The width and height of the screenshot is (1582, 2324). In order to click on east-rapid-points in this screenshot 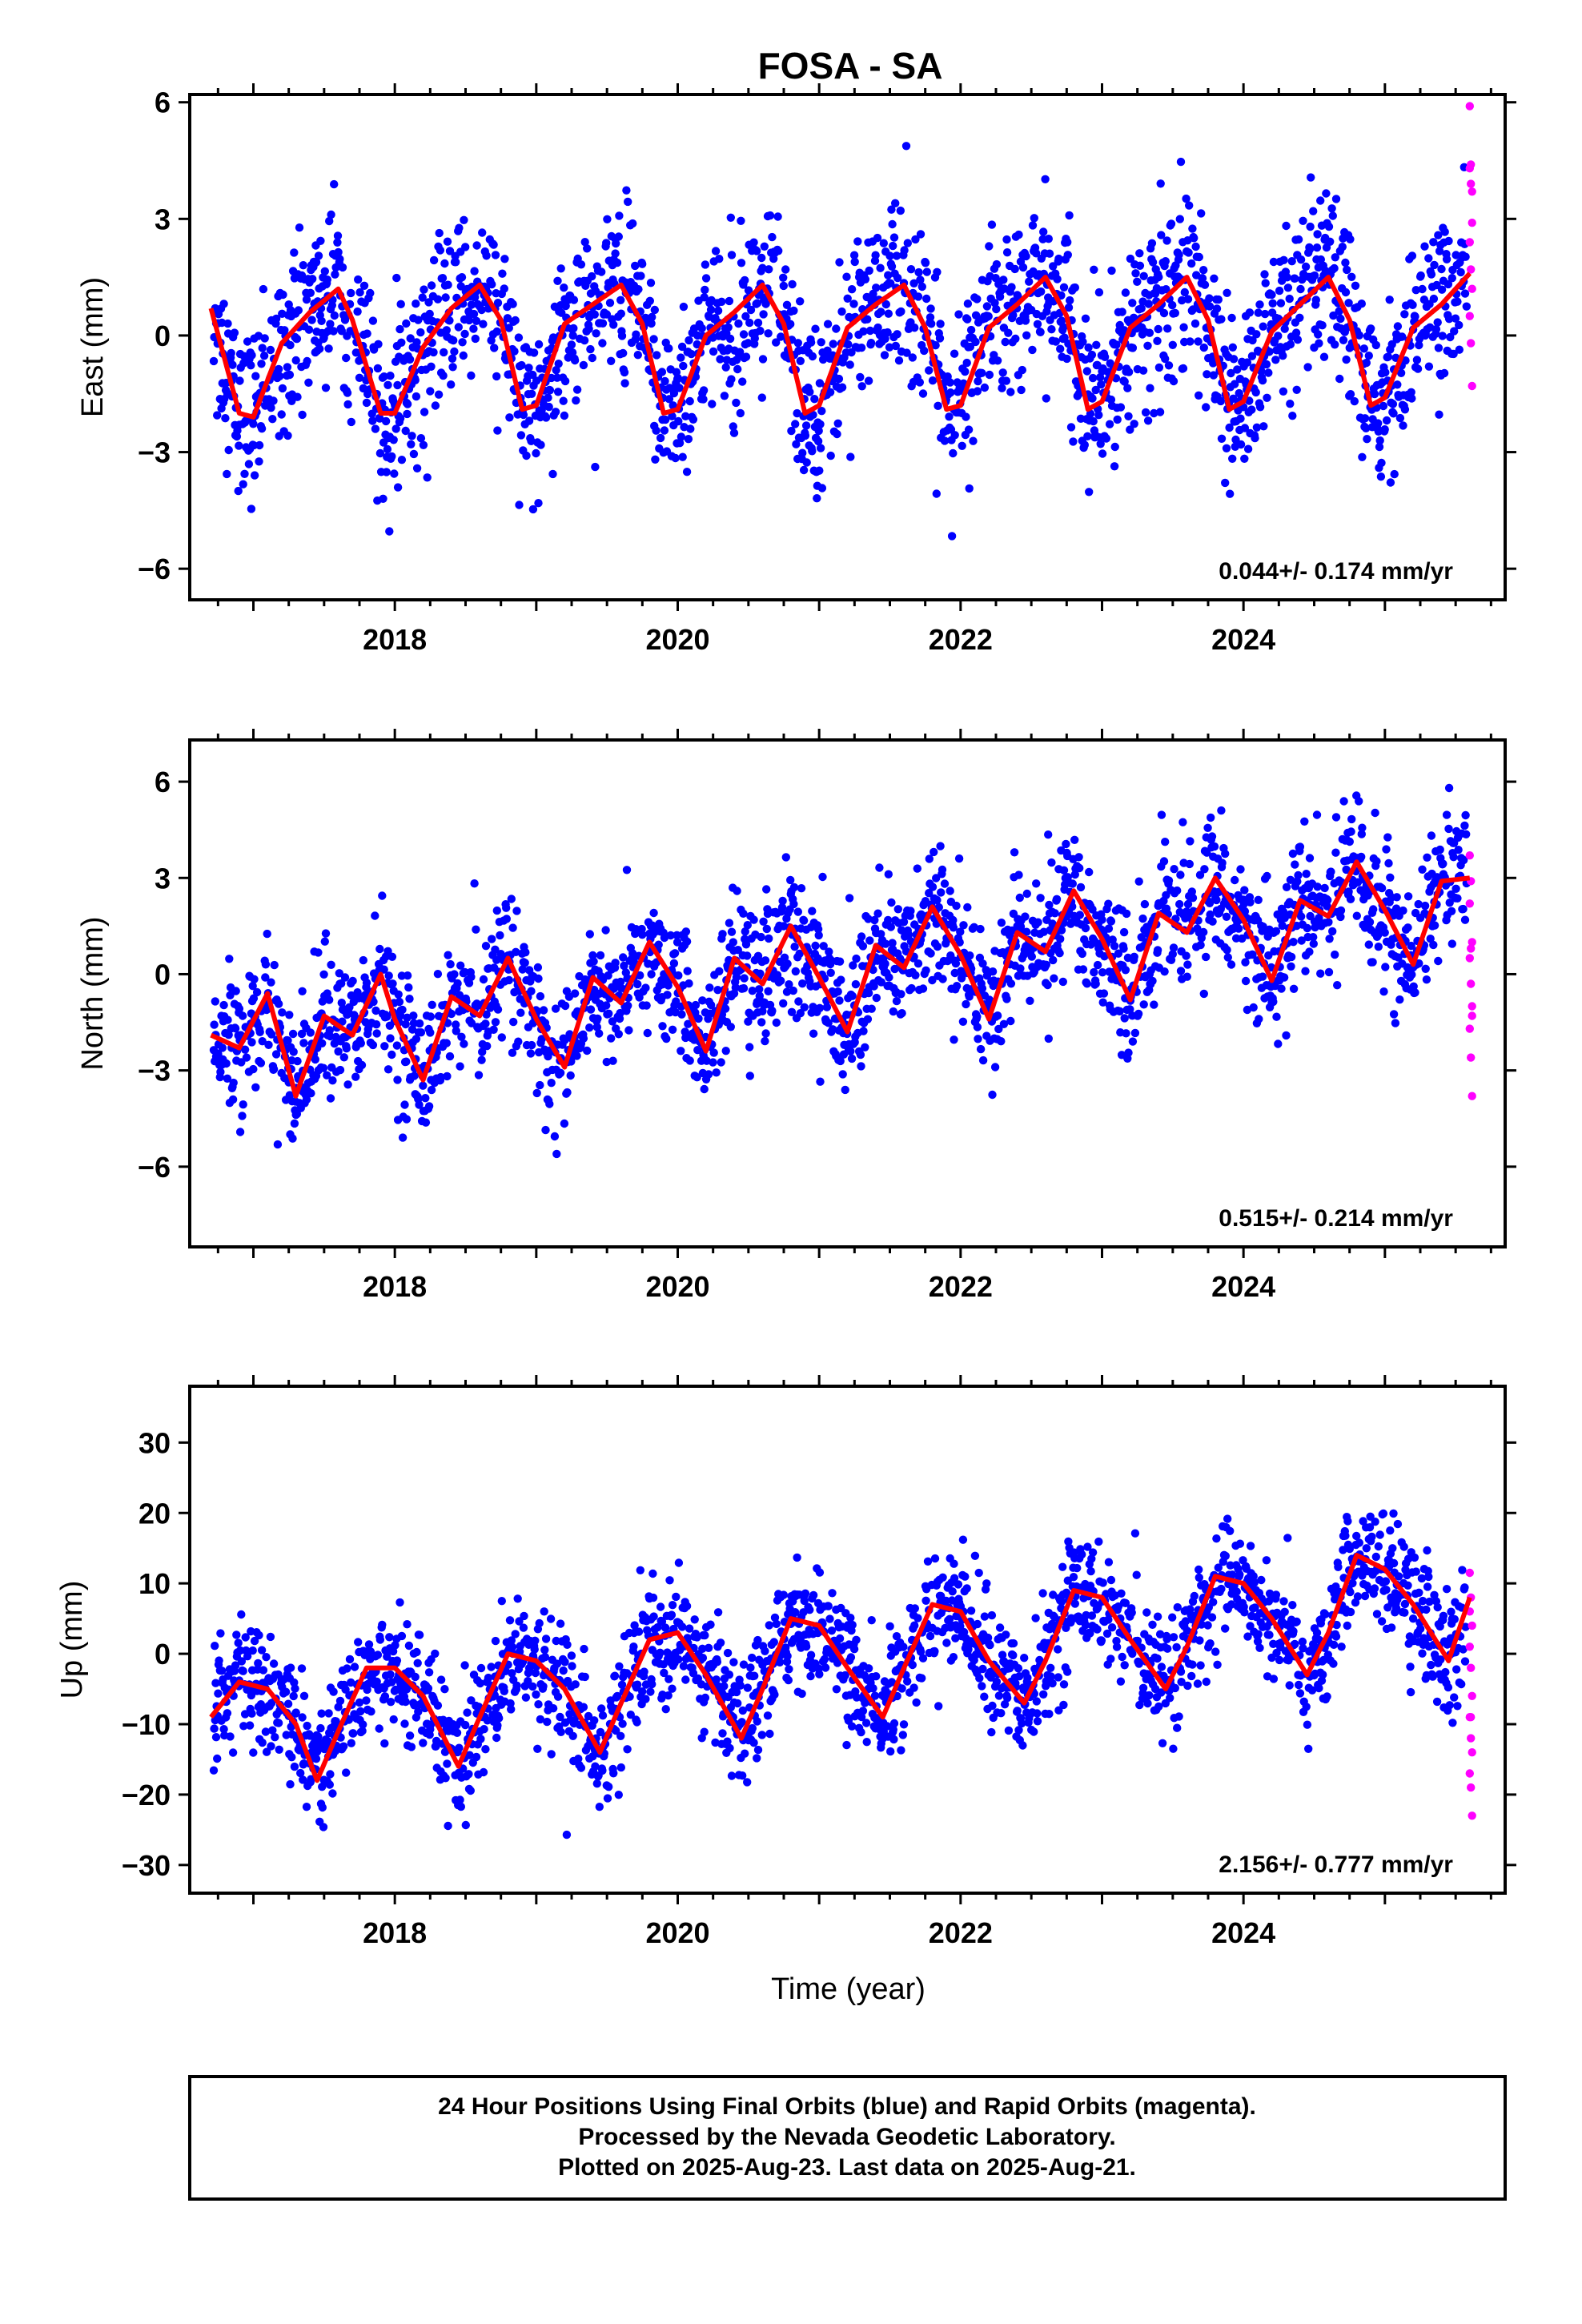, I will do `click(1470, 246)`.